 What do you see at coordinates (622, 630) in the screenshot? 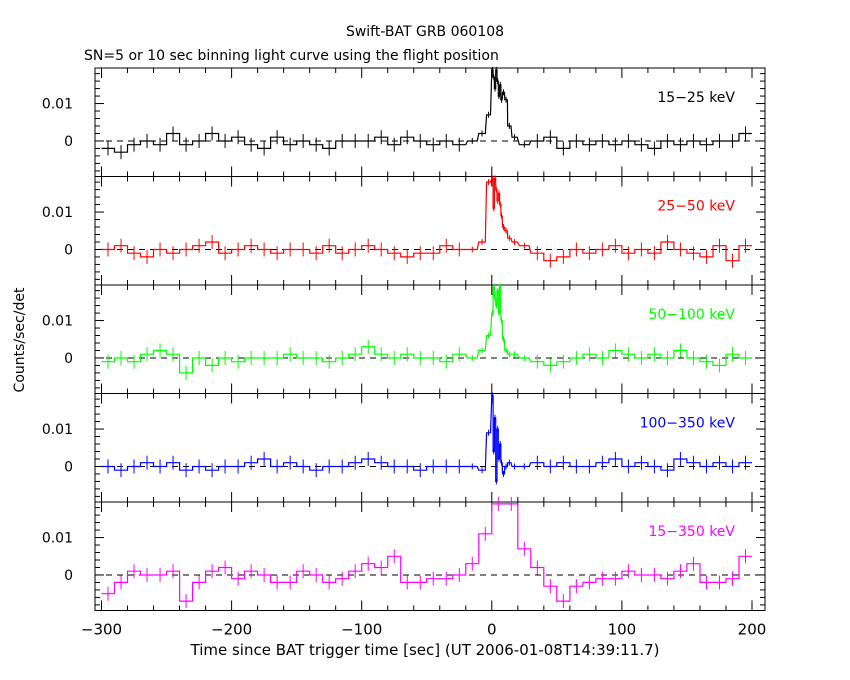
I see `x-tick-label: 100` at bounding box center [622, 630].